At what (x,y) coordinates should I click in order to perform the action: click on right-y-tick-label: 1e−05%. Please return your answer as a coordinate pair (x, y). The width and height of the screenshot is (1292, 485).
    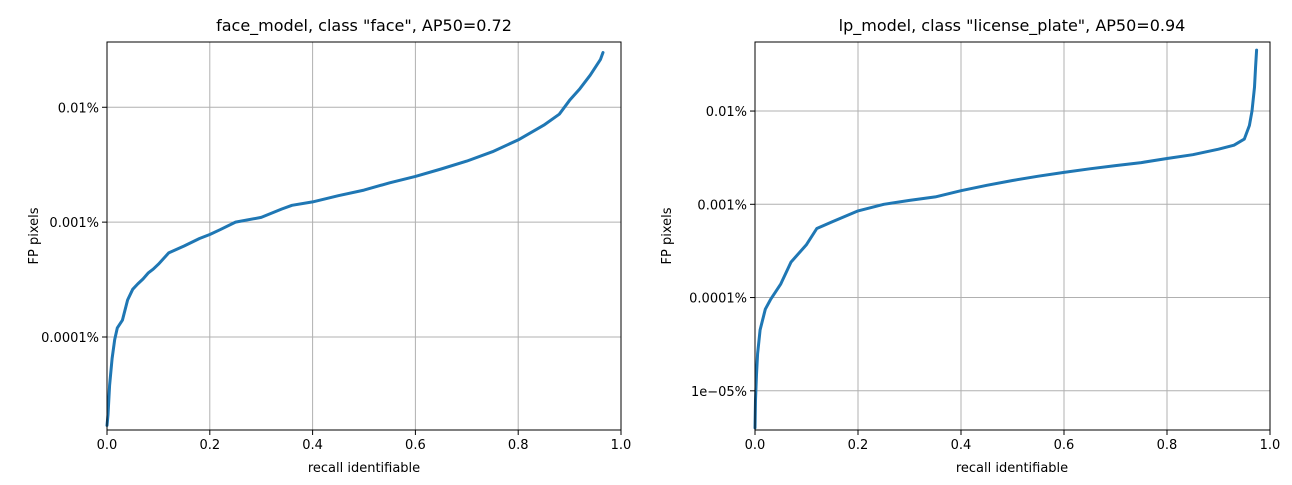
    Looking at the image, I should click on (719, 392).